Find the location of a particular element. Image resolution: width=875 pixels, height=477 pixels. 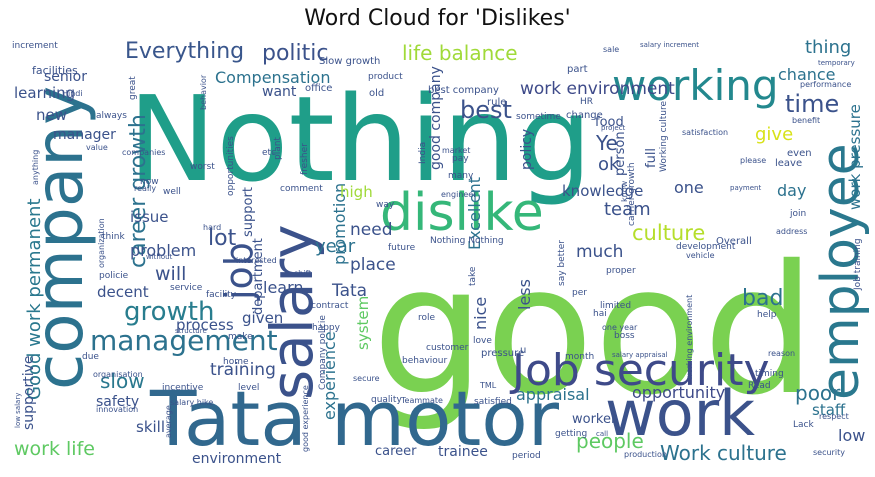

word-even: even is located at coordinates (799, 153).